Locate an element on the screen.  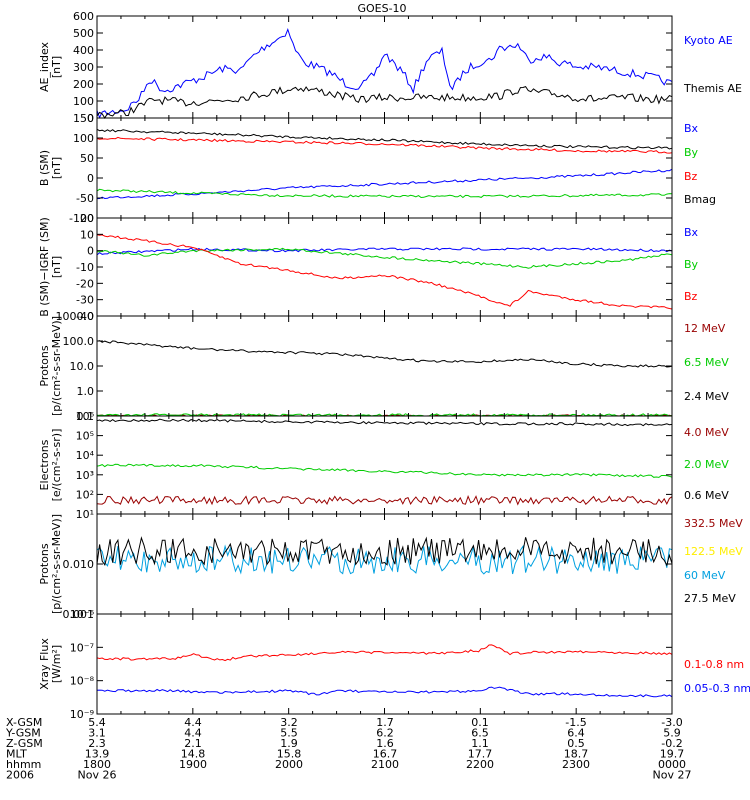
electrons-legend-2: 0.6 MeV is located at coordinates (706, 495).